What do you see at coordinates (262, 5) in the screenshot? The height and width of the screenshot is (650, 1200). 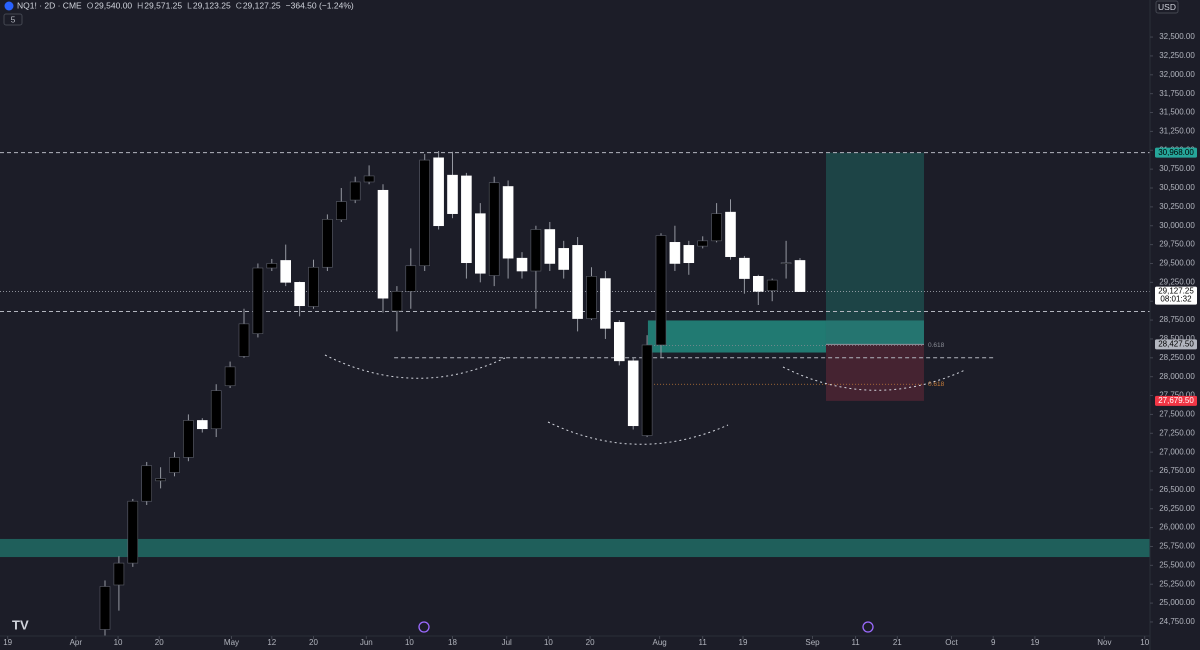 I see `ohlc-value: 29,127.25` at bounding box center [262, 5].